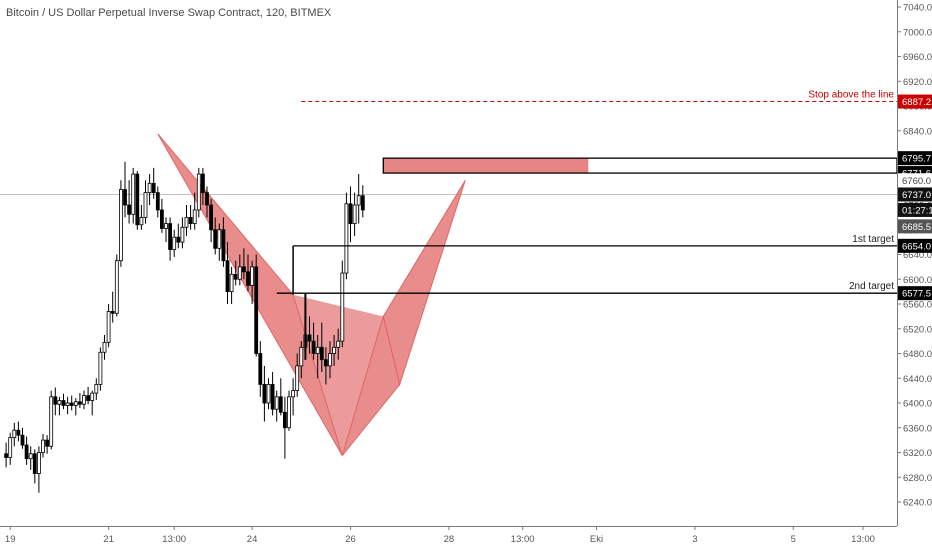  What do you see at coordinates (793, 539) in the screenshot?
I see `time-tick-label: 5` at bounding box center [793, 539].